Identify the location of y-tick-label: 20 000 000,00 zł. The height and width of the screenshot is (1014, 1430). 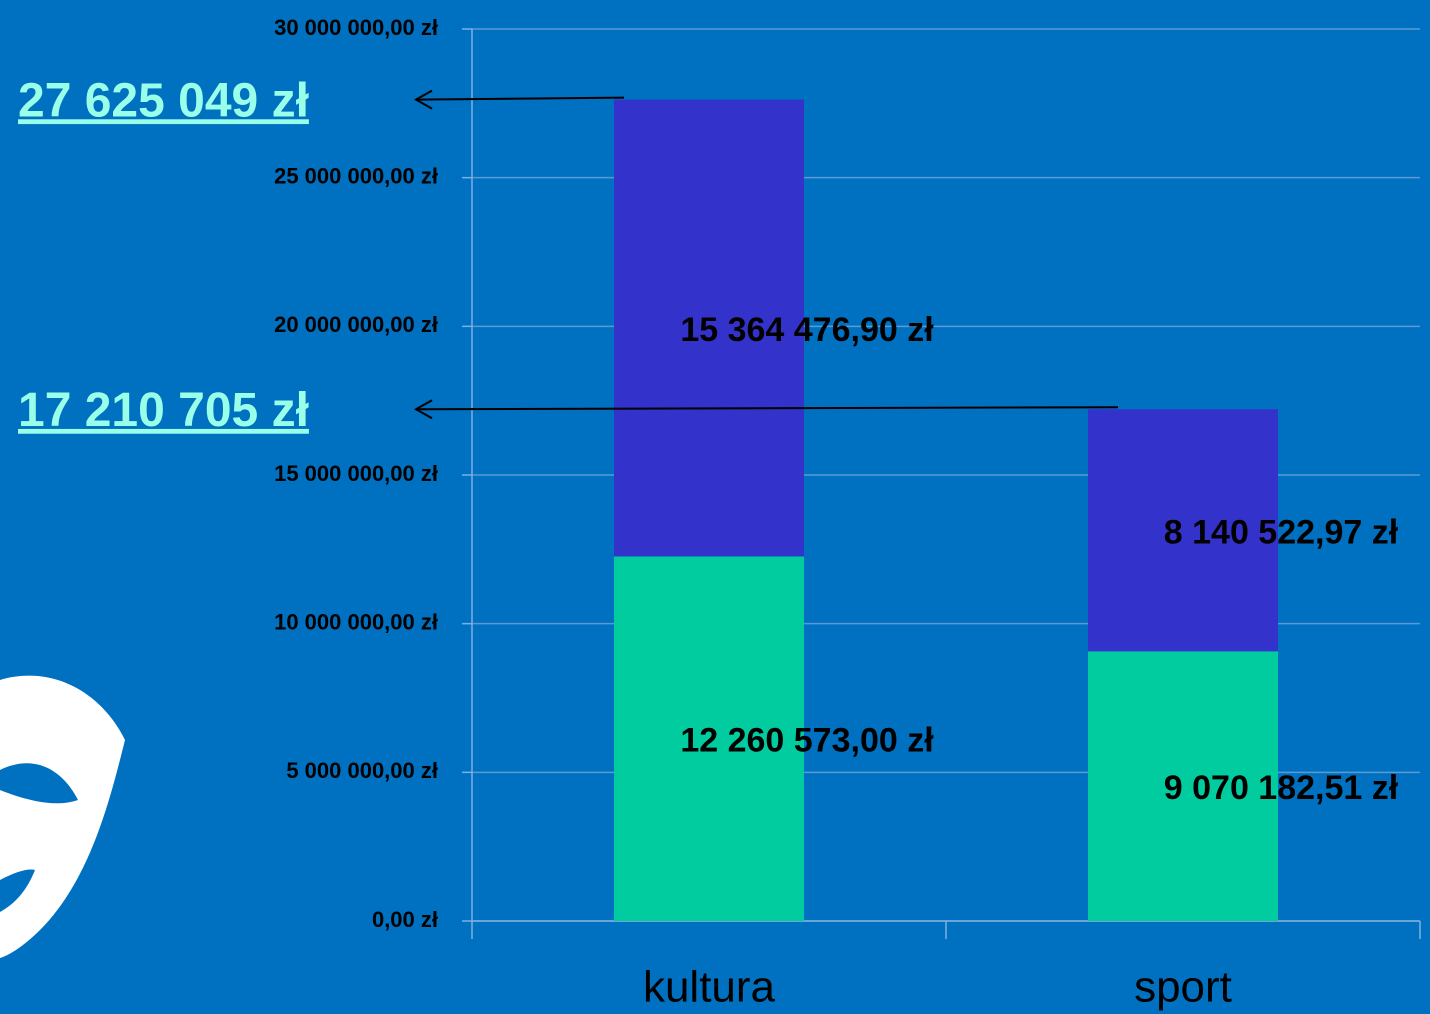
(356, 324).